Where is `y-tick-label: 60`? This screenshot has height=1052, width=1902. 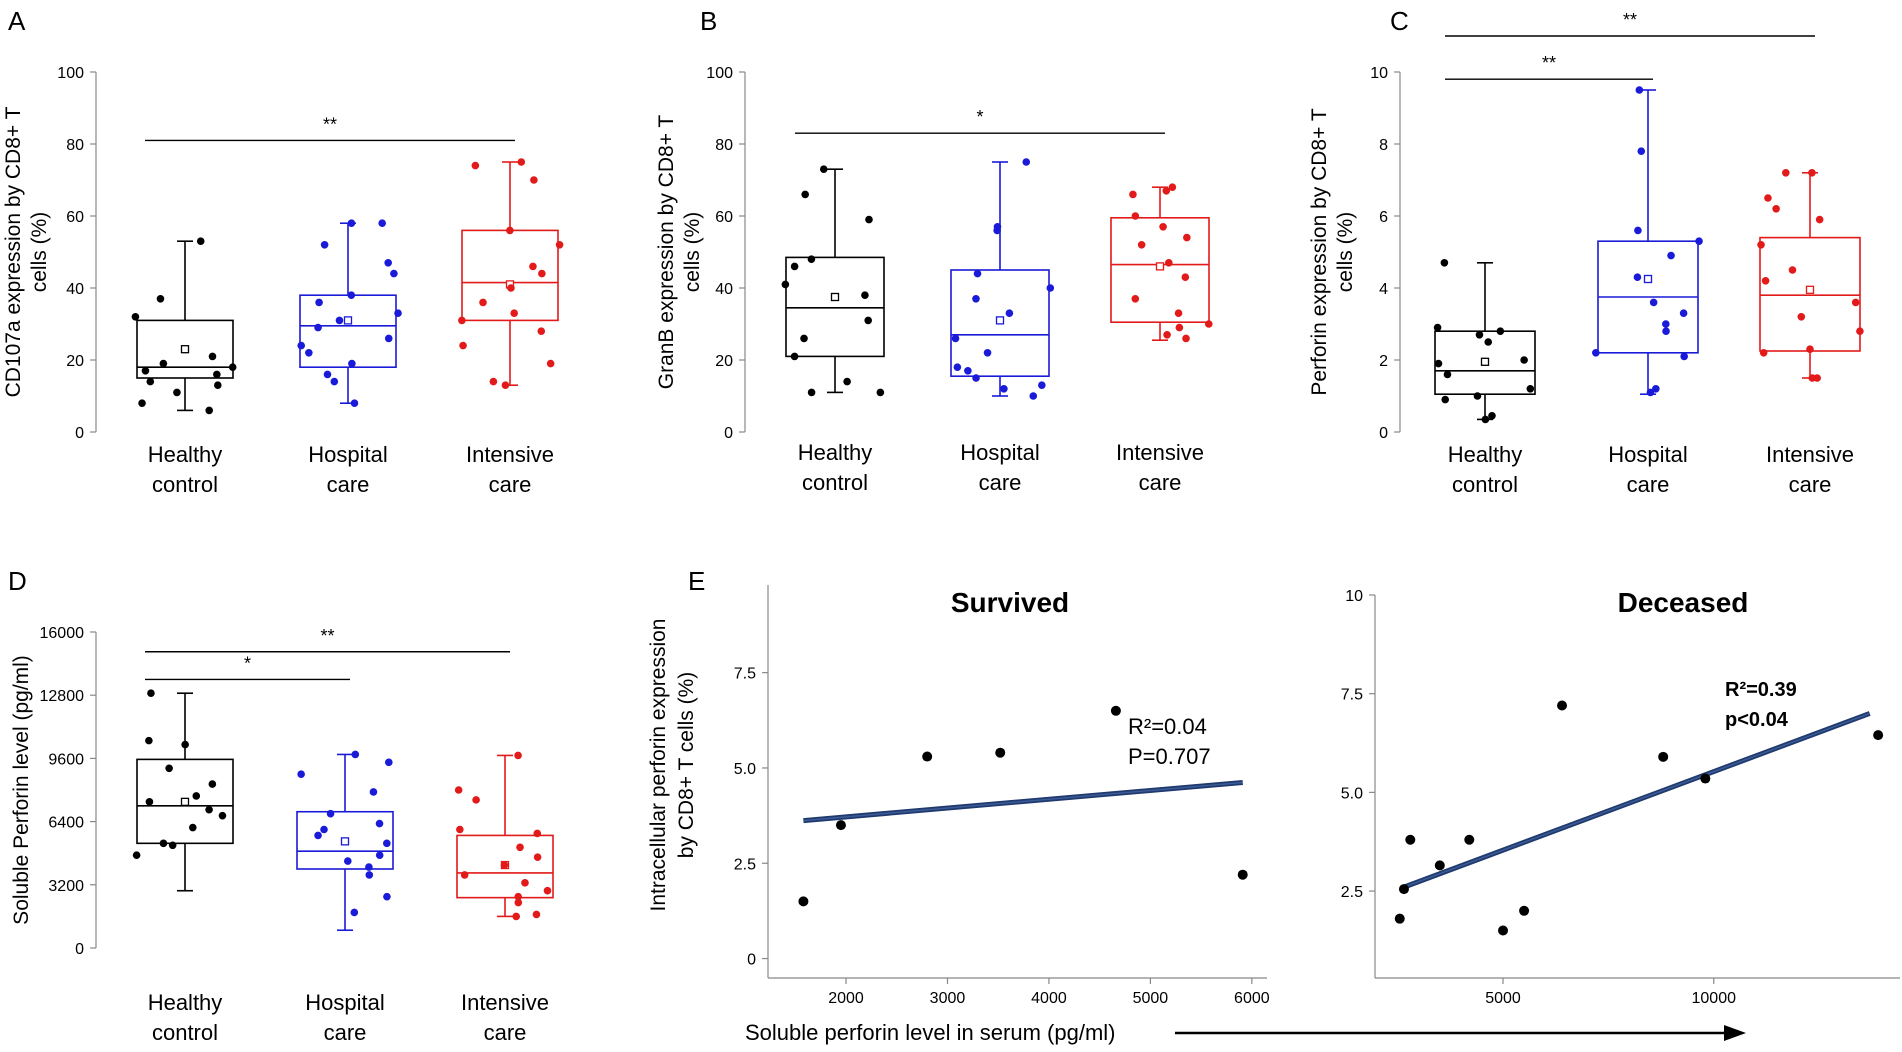
y-tick-label: 60 is located at coordinates (724, 217).